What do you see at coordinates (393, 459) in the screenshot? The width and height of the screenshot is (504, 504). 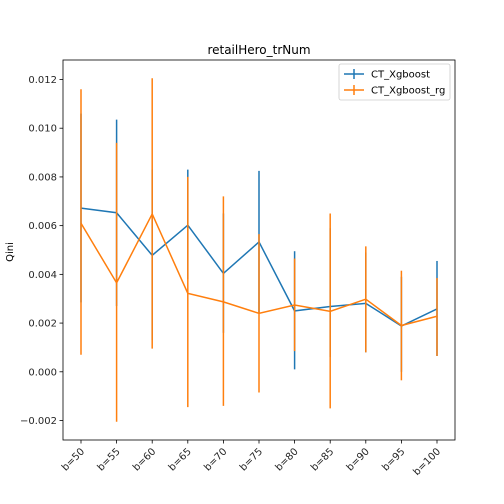 I see `x-tick-label: b=95` at bounding box center [393, 459].